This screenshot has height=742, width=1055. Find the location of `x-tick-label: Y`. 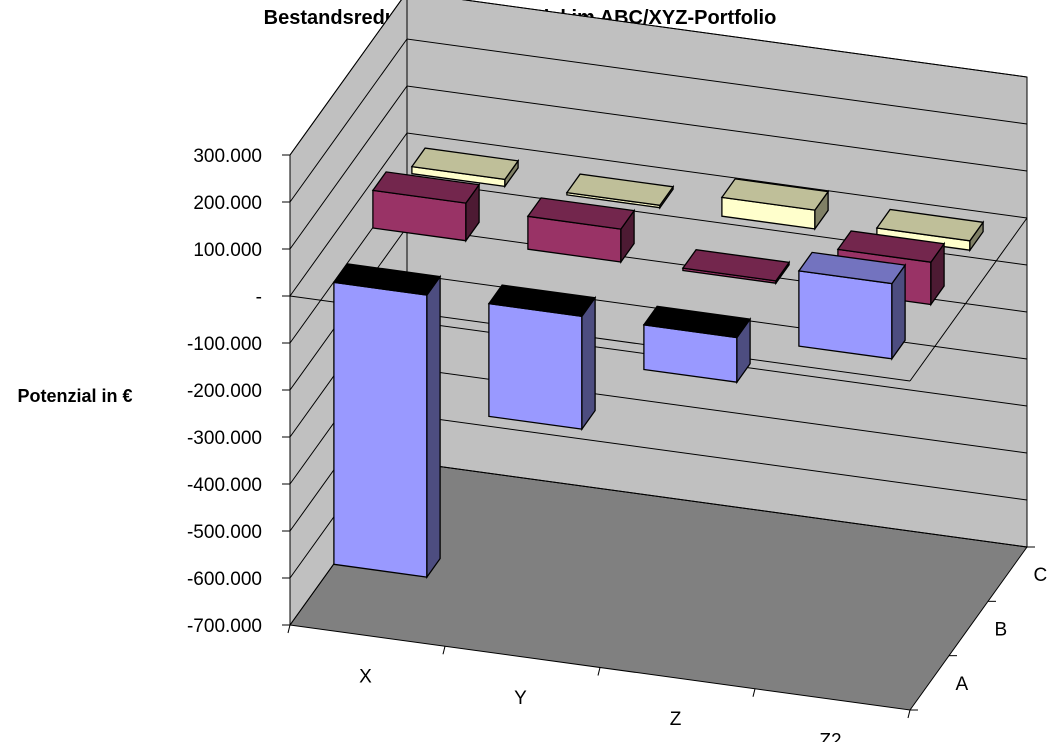

x-tick-label: Y is located at coordinates (520, 698).